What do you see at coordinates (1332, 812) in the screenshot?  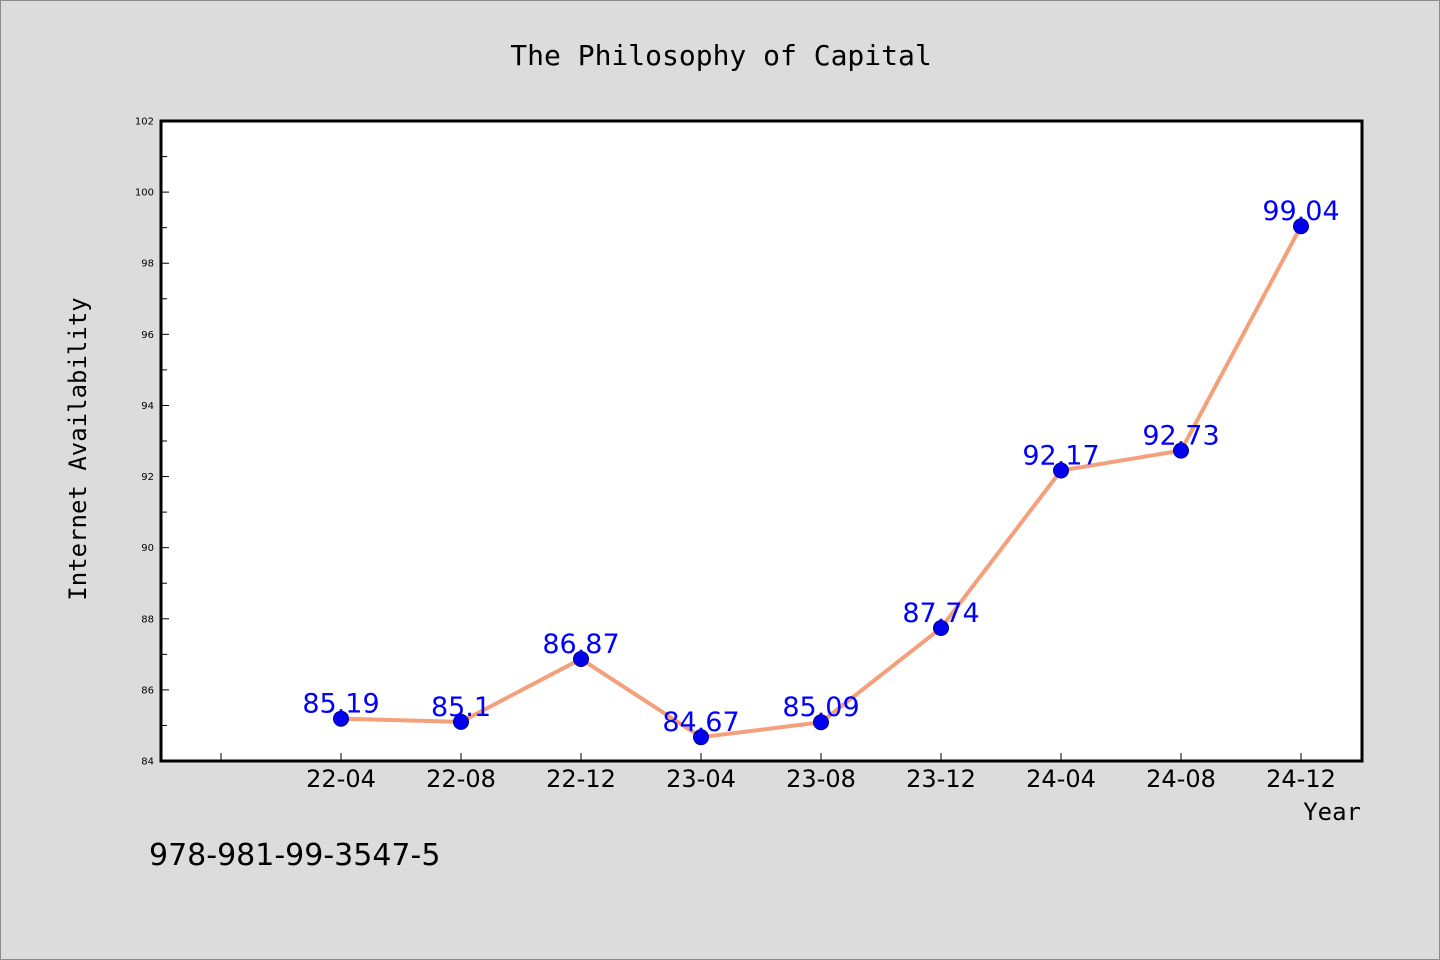 I see `x-axis-title: Year` at bounding box center [1332, 812].